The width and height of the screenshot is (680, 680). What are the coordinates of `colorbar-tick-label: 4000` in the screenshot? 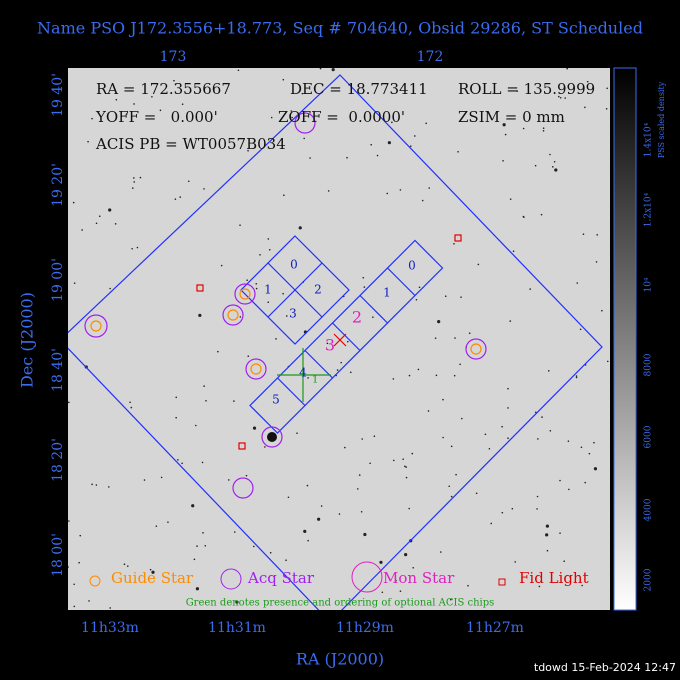 It's located at (649, 509).